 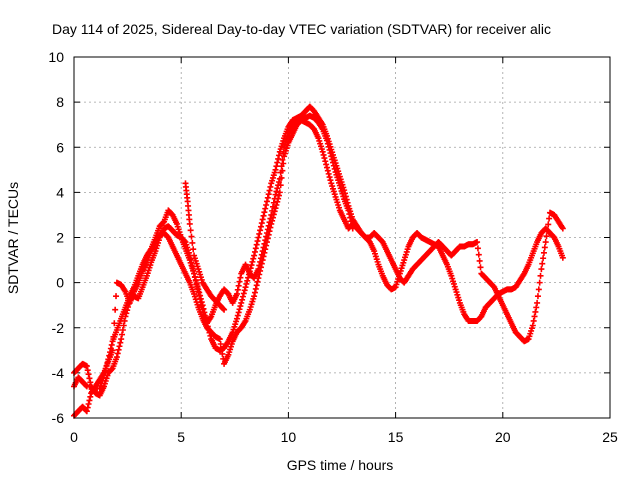 I want to click on x-tick-label: 25, so click(x=610, y=437).